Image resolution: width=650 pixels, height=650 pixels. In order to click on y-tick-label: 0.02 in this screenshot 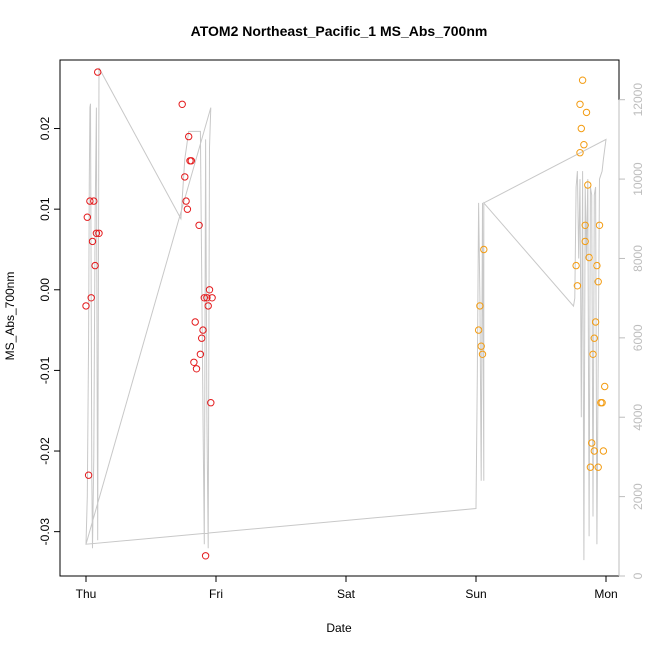, I will do `click(45, 129)`.